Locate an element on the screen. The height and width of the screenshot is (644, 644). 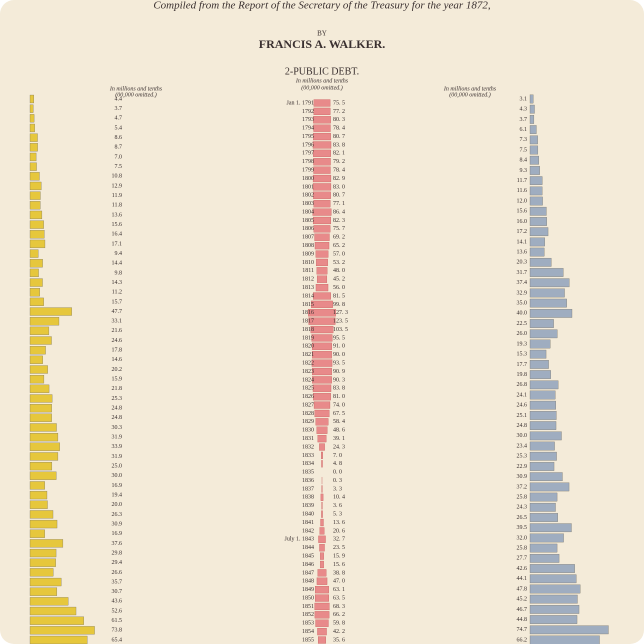
value-label: 13.6 is located at coordinates (522, 252).